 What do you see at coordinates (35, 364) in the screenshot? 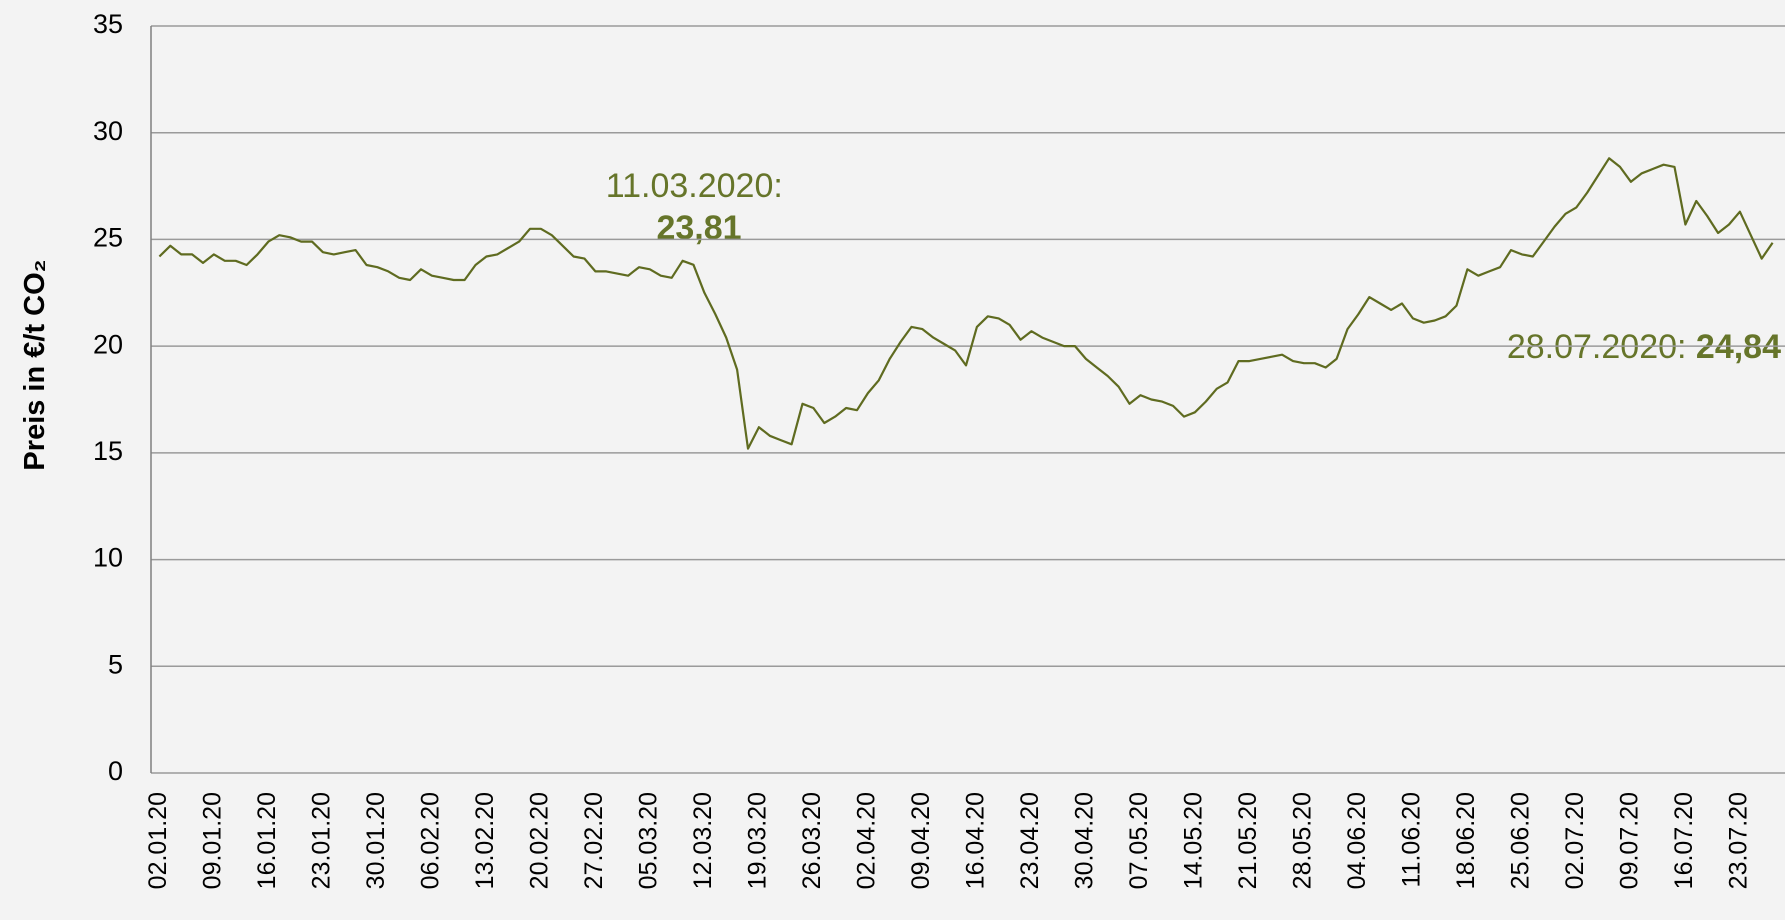
I see `y-axis-title: Preis in €/t CO₂` at bounding box center [35, 364].